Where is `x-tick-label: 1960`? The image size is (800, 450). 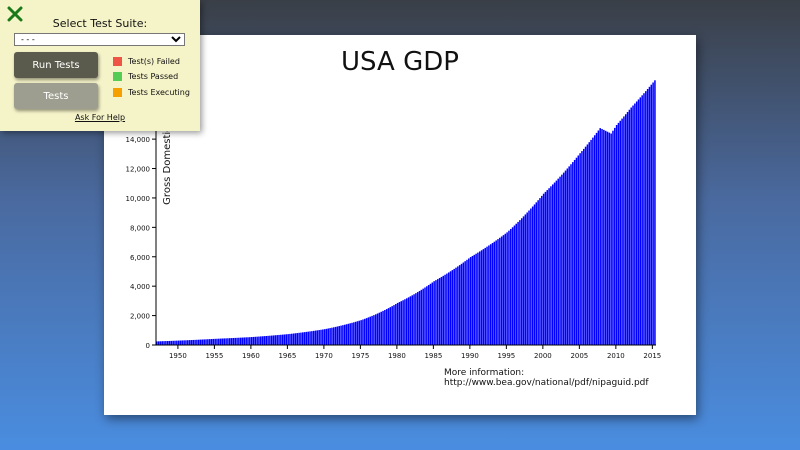
x-tick-label: 1960 is located at coordinates (251, 356).